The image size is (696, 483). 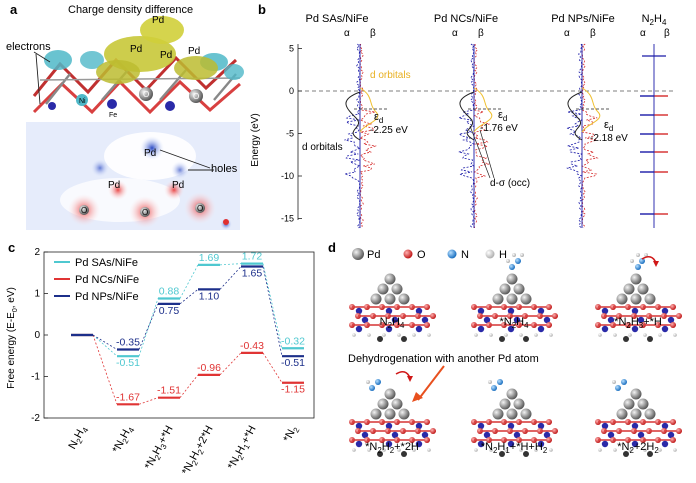 I want to click on dos-title-ncs: Pd NCs/NiFe, so click(x=466, y=19).